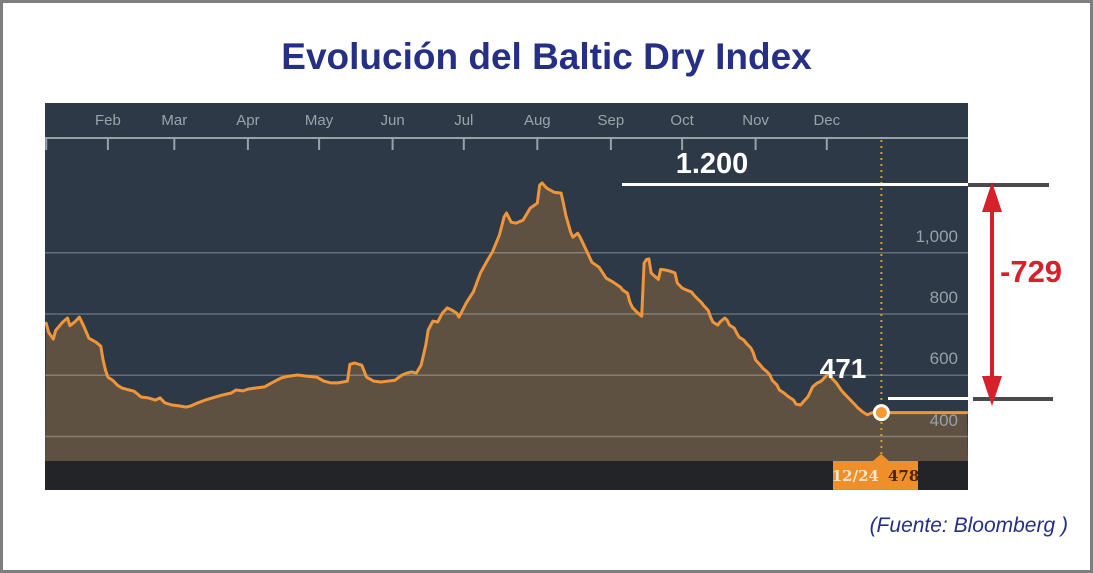  I want to click on y-tick-label-600: 600, so click(943, 359).